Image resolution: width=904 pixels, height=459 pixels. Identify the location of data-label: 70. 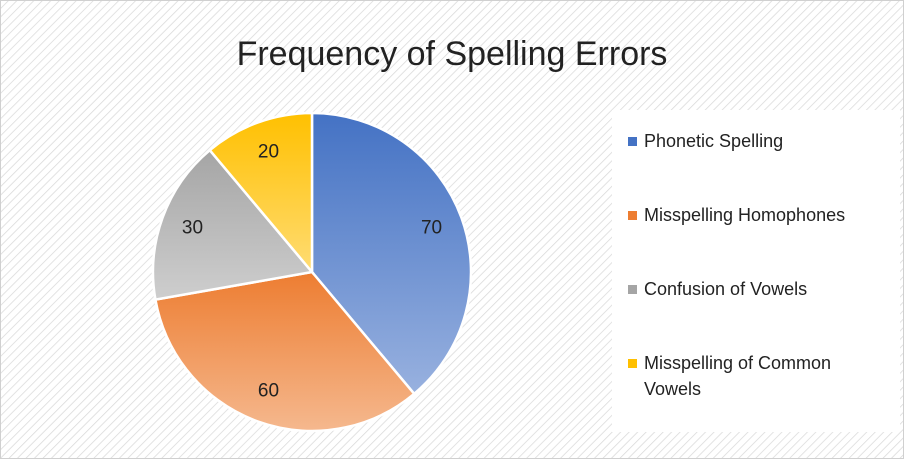
(431, 228).